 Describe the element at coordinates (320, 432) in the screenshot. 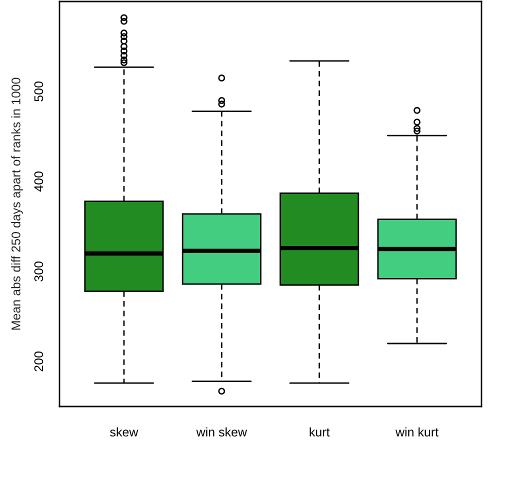

I see `x-tick-label: kurt` at that location.